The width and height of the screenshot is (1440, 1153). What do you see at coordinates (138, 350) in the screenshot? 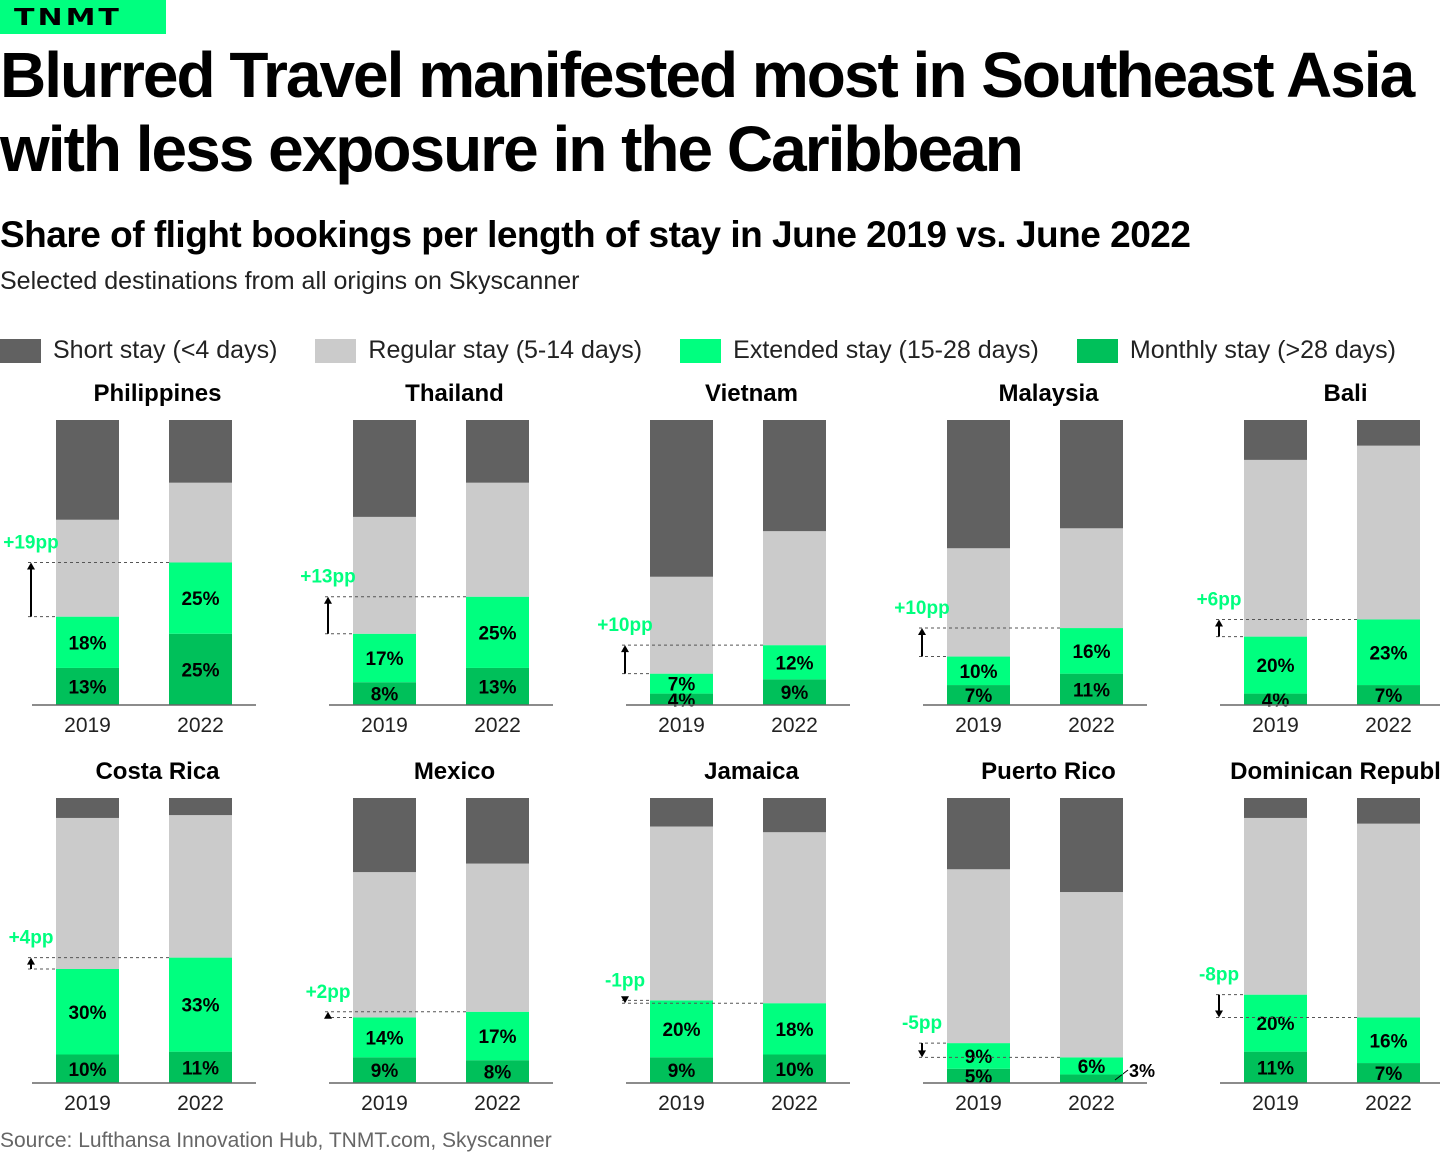
I see `legend-item-short: Short stay (<4 days)` at bounding box center [138, 350].